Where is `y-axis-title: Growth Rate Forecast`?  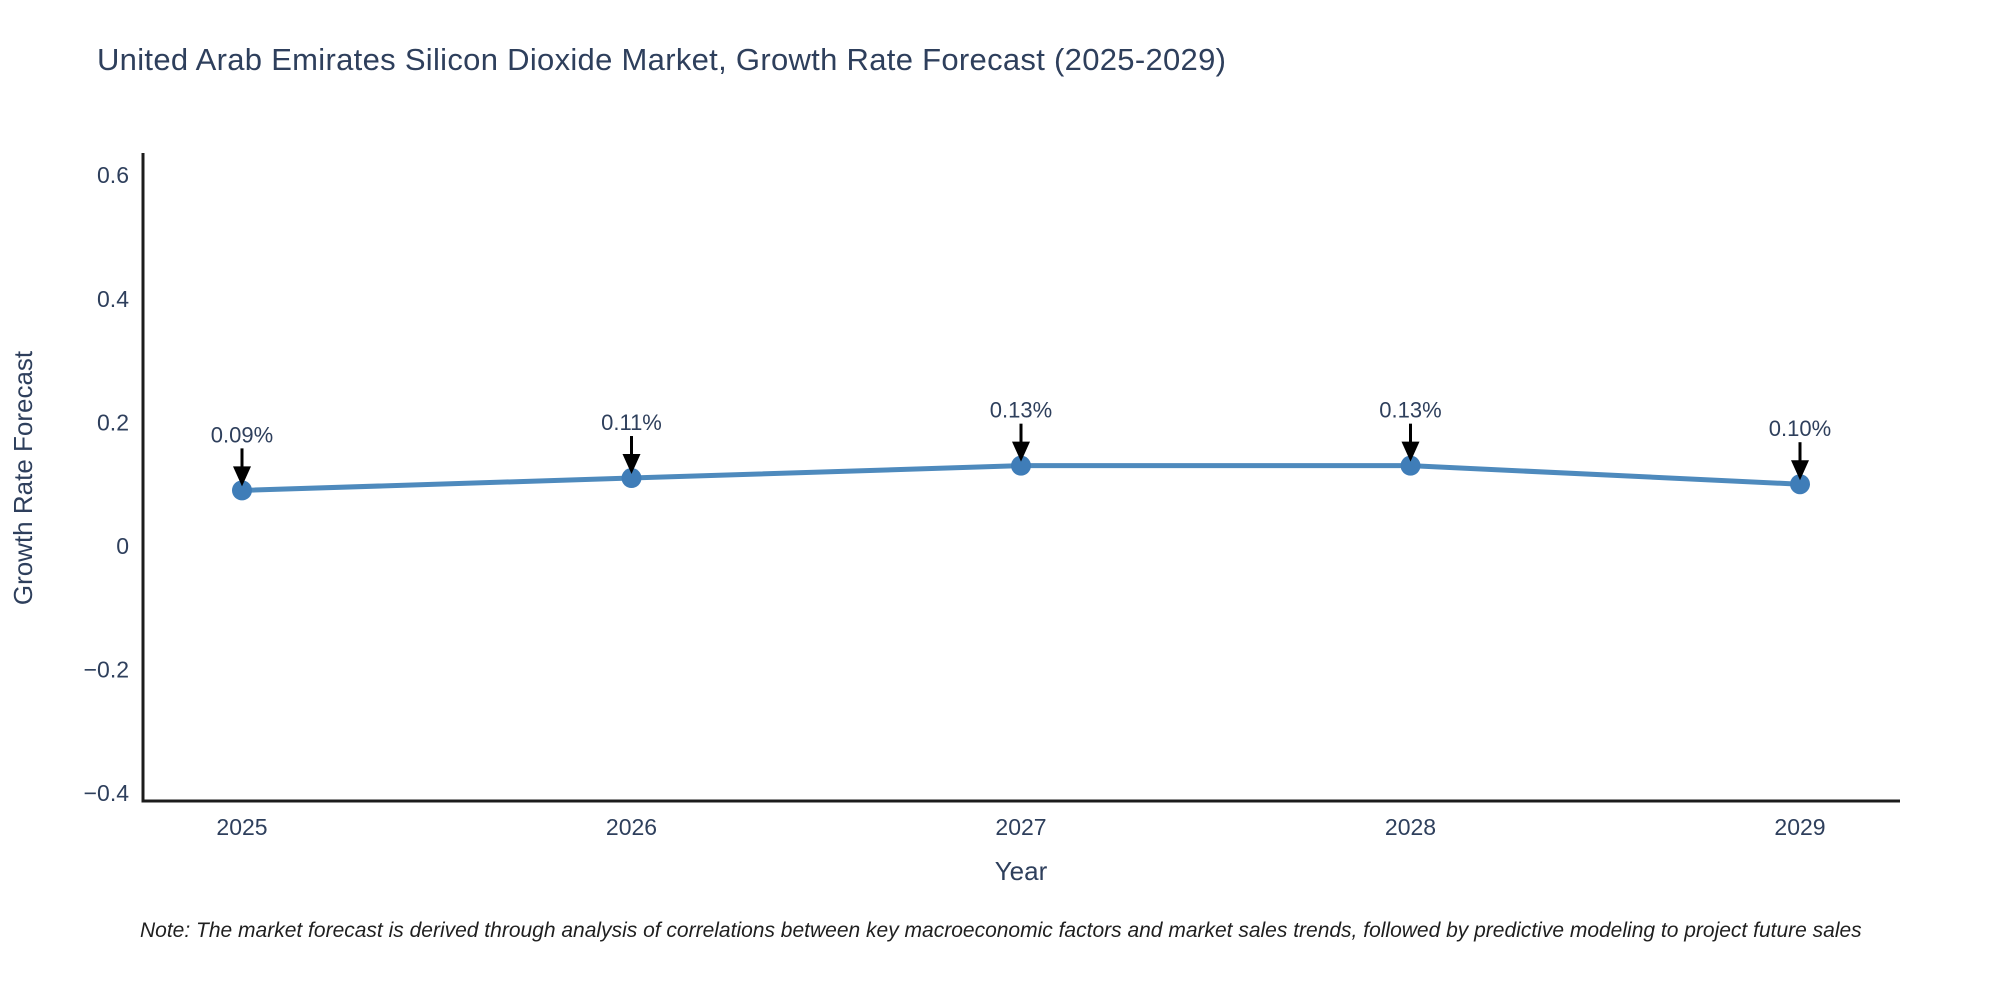
y-axis-title: Growth Rate Forecast is located at coordinates (23, 477).